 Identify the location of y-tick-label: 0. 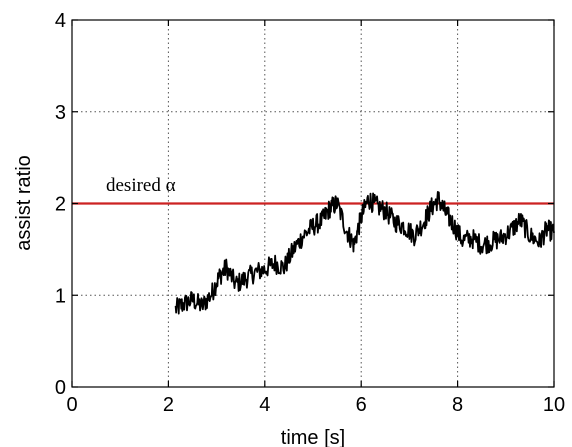
(60, 388).